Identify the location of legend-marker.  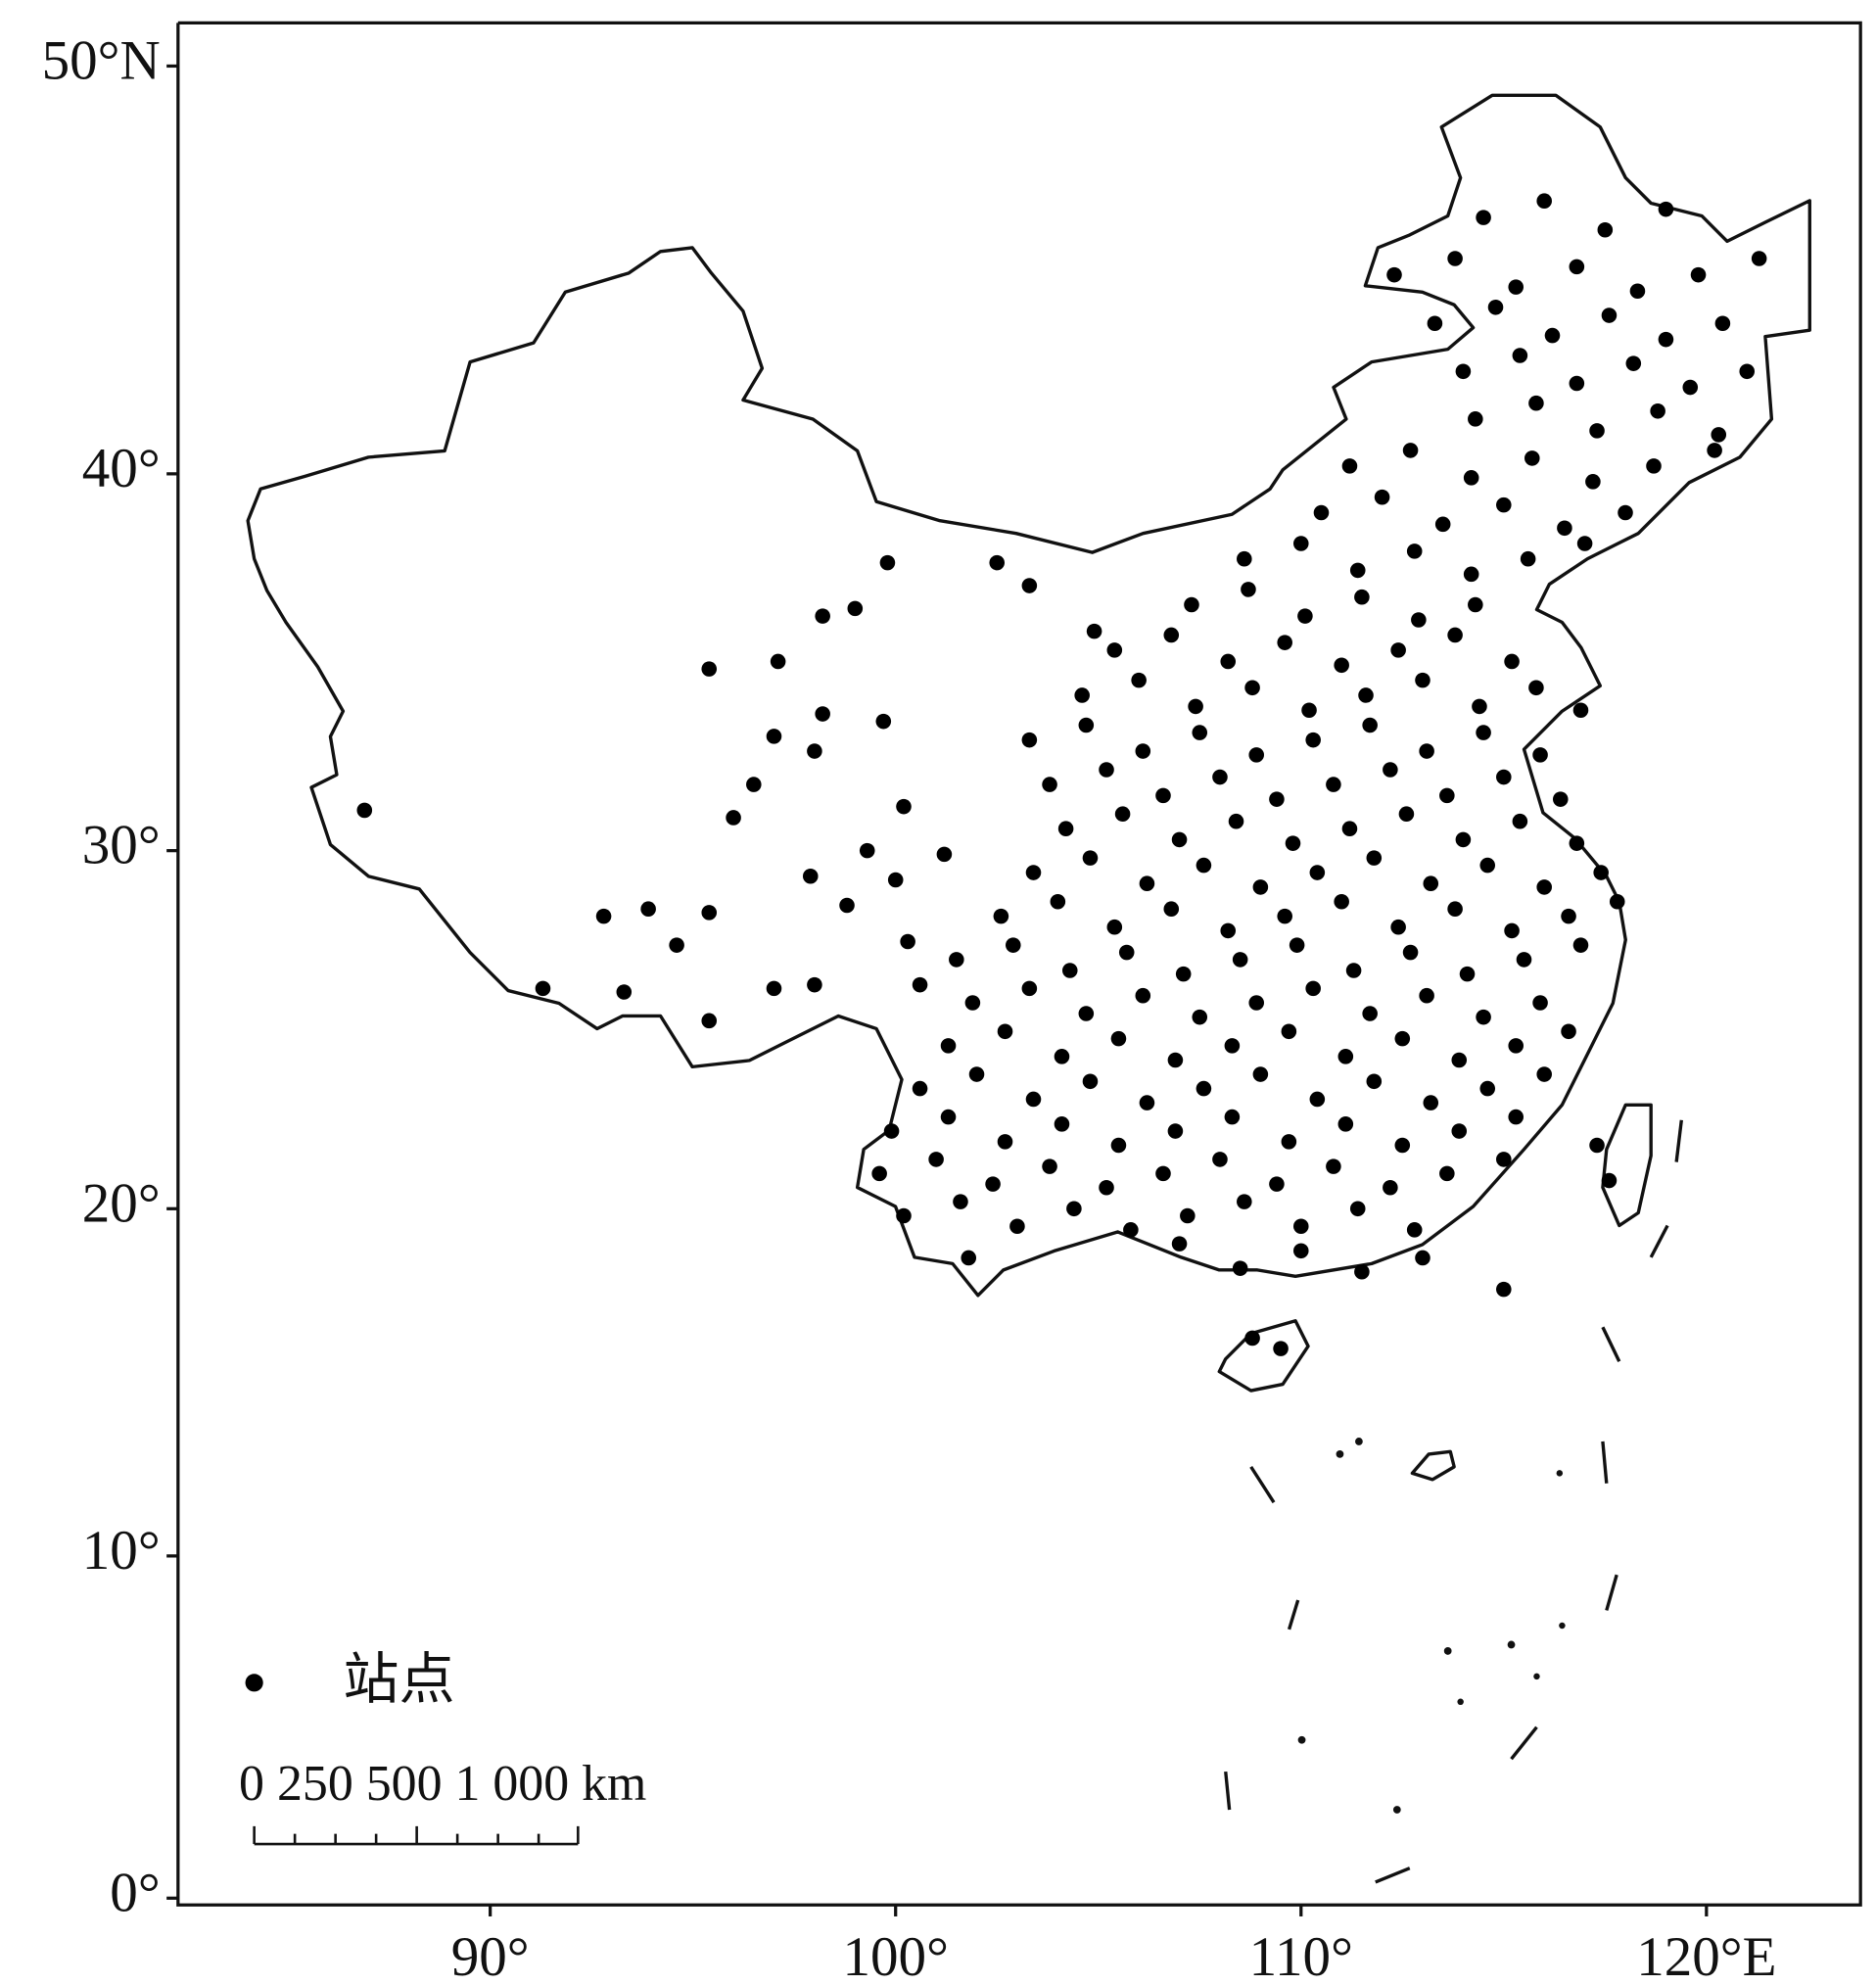
(254, 1683).